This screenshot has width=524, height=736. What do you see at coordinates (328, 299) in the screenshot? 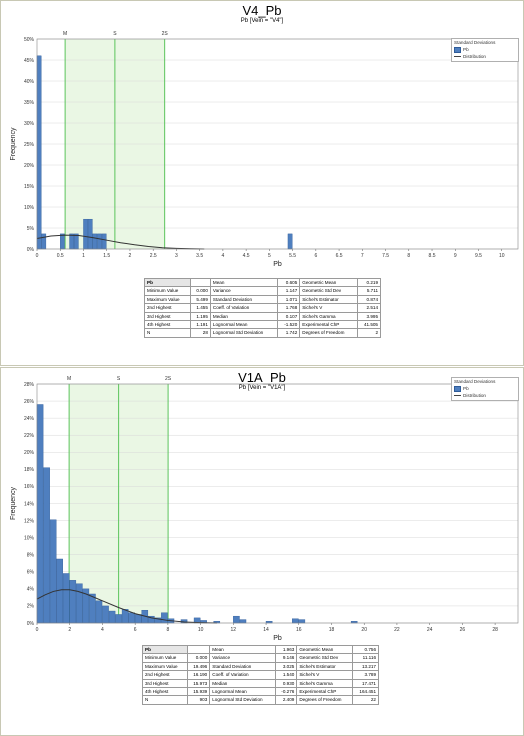
I see `stats-label: Sichel's Estimator` at bounding box center [328, 299].